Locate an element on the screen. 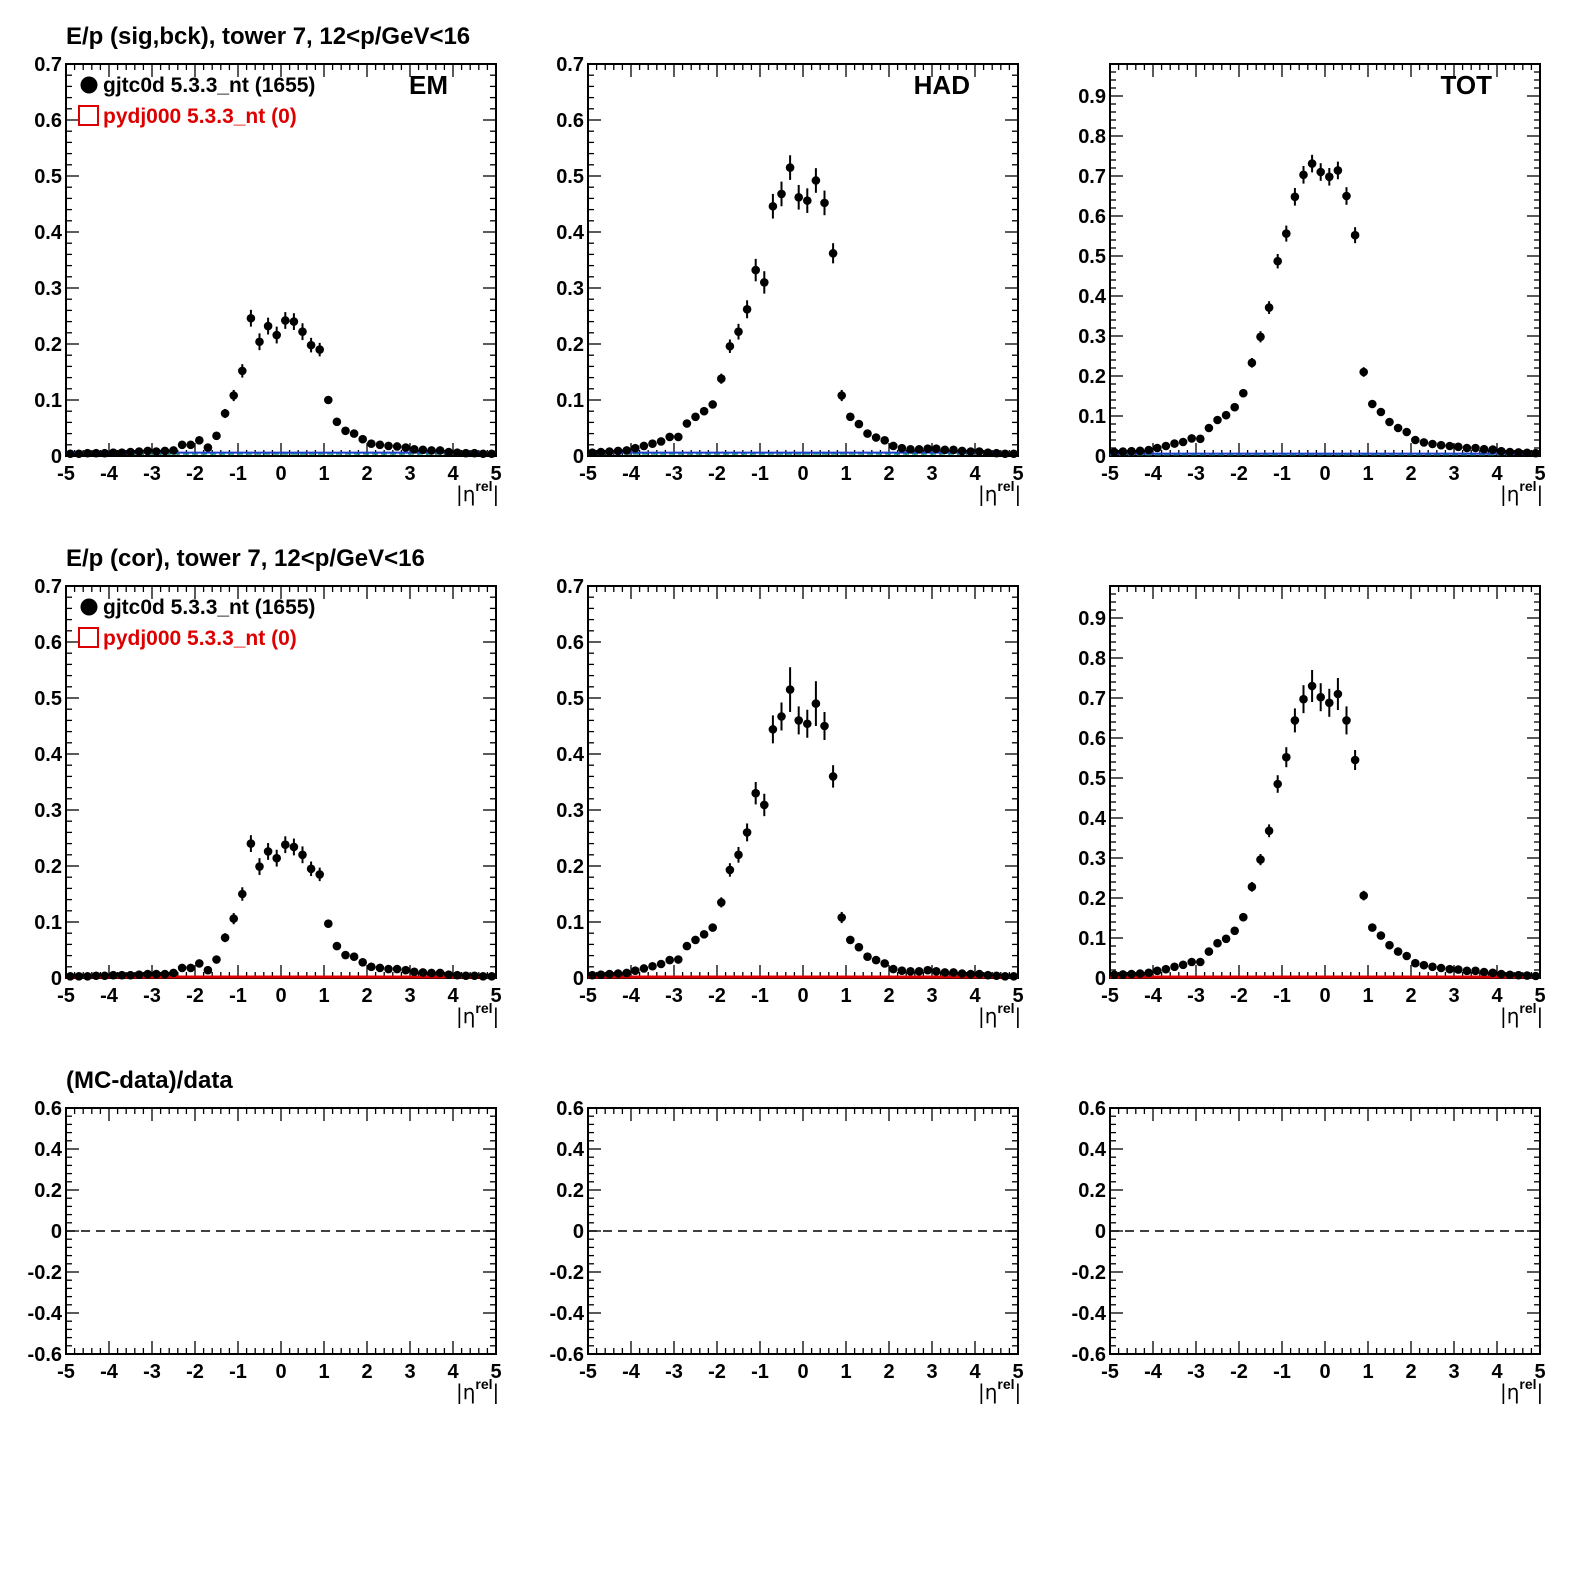  y-tick-label: 0.7 is located at coordinates (48, 65).